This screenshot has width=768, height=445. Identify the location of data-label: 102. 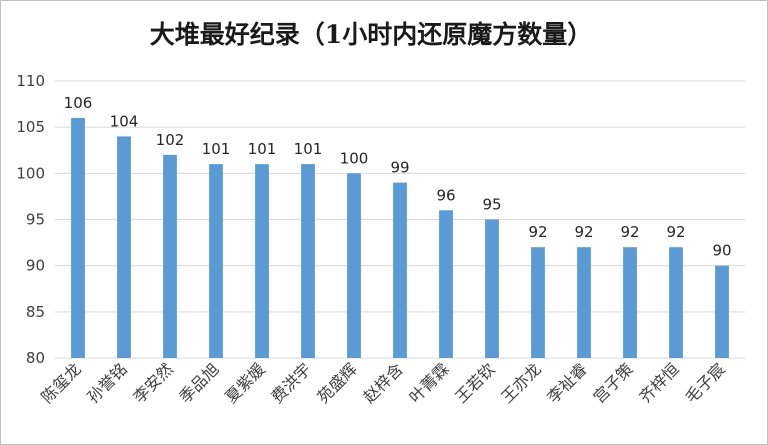
(170, 140).